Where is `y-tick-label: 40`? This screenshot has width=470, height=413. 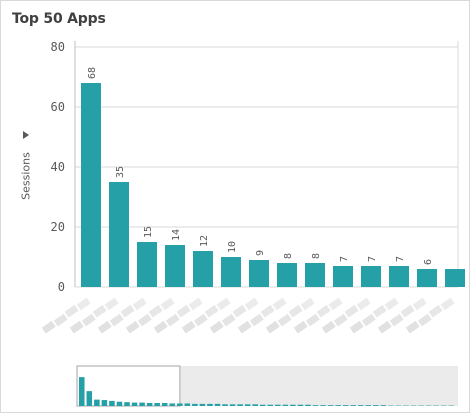
y-tick-label: 40 is located at coordinates (58, 167).